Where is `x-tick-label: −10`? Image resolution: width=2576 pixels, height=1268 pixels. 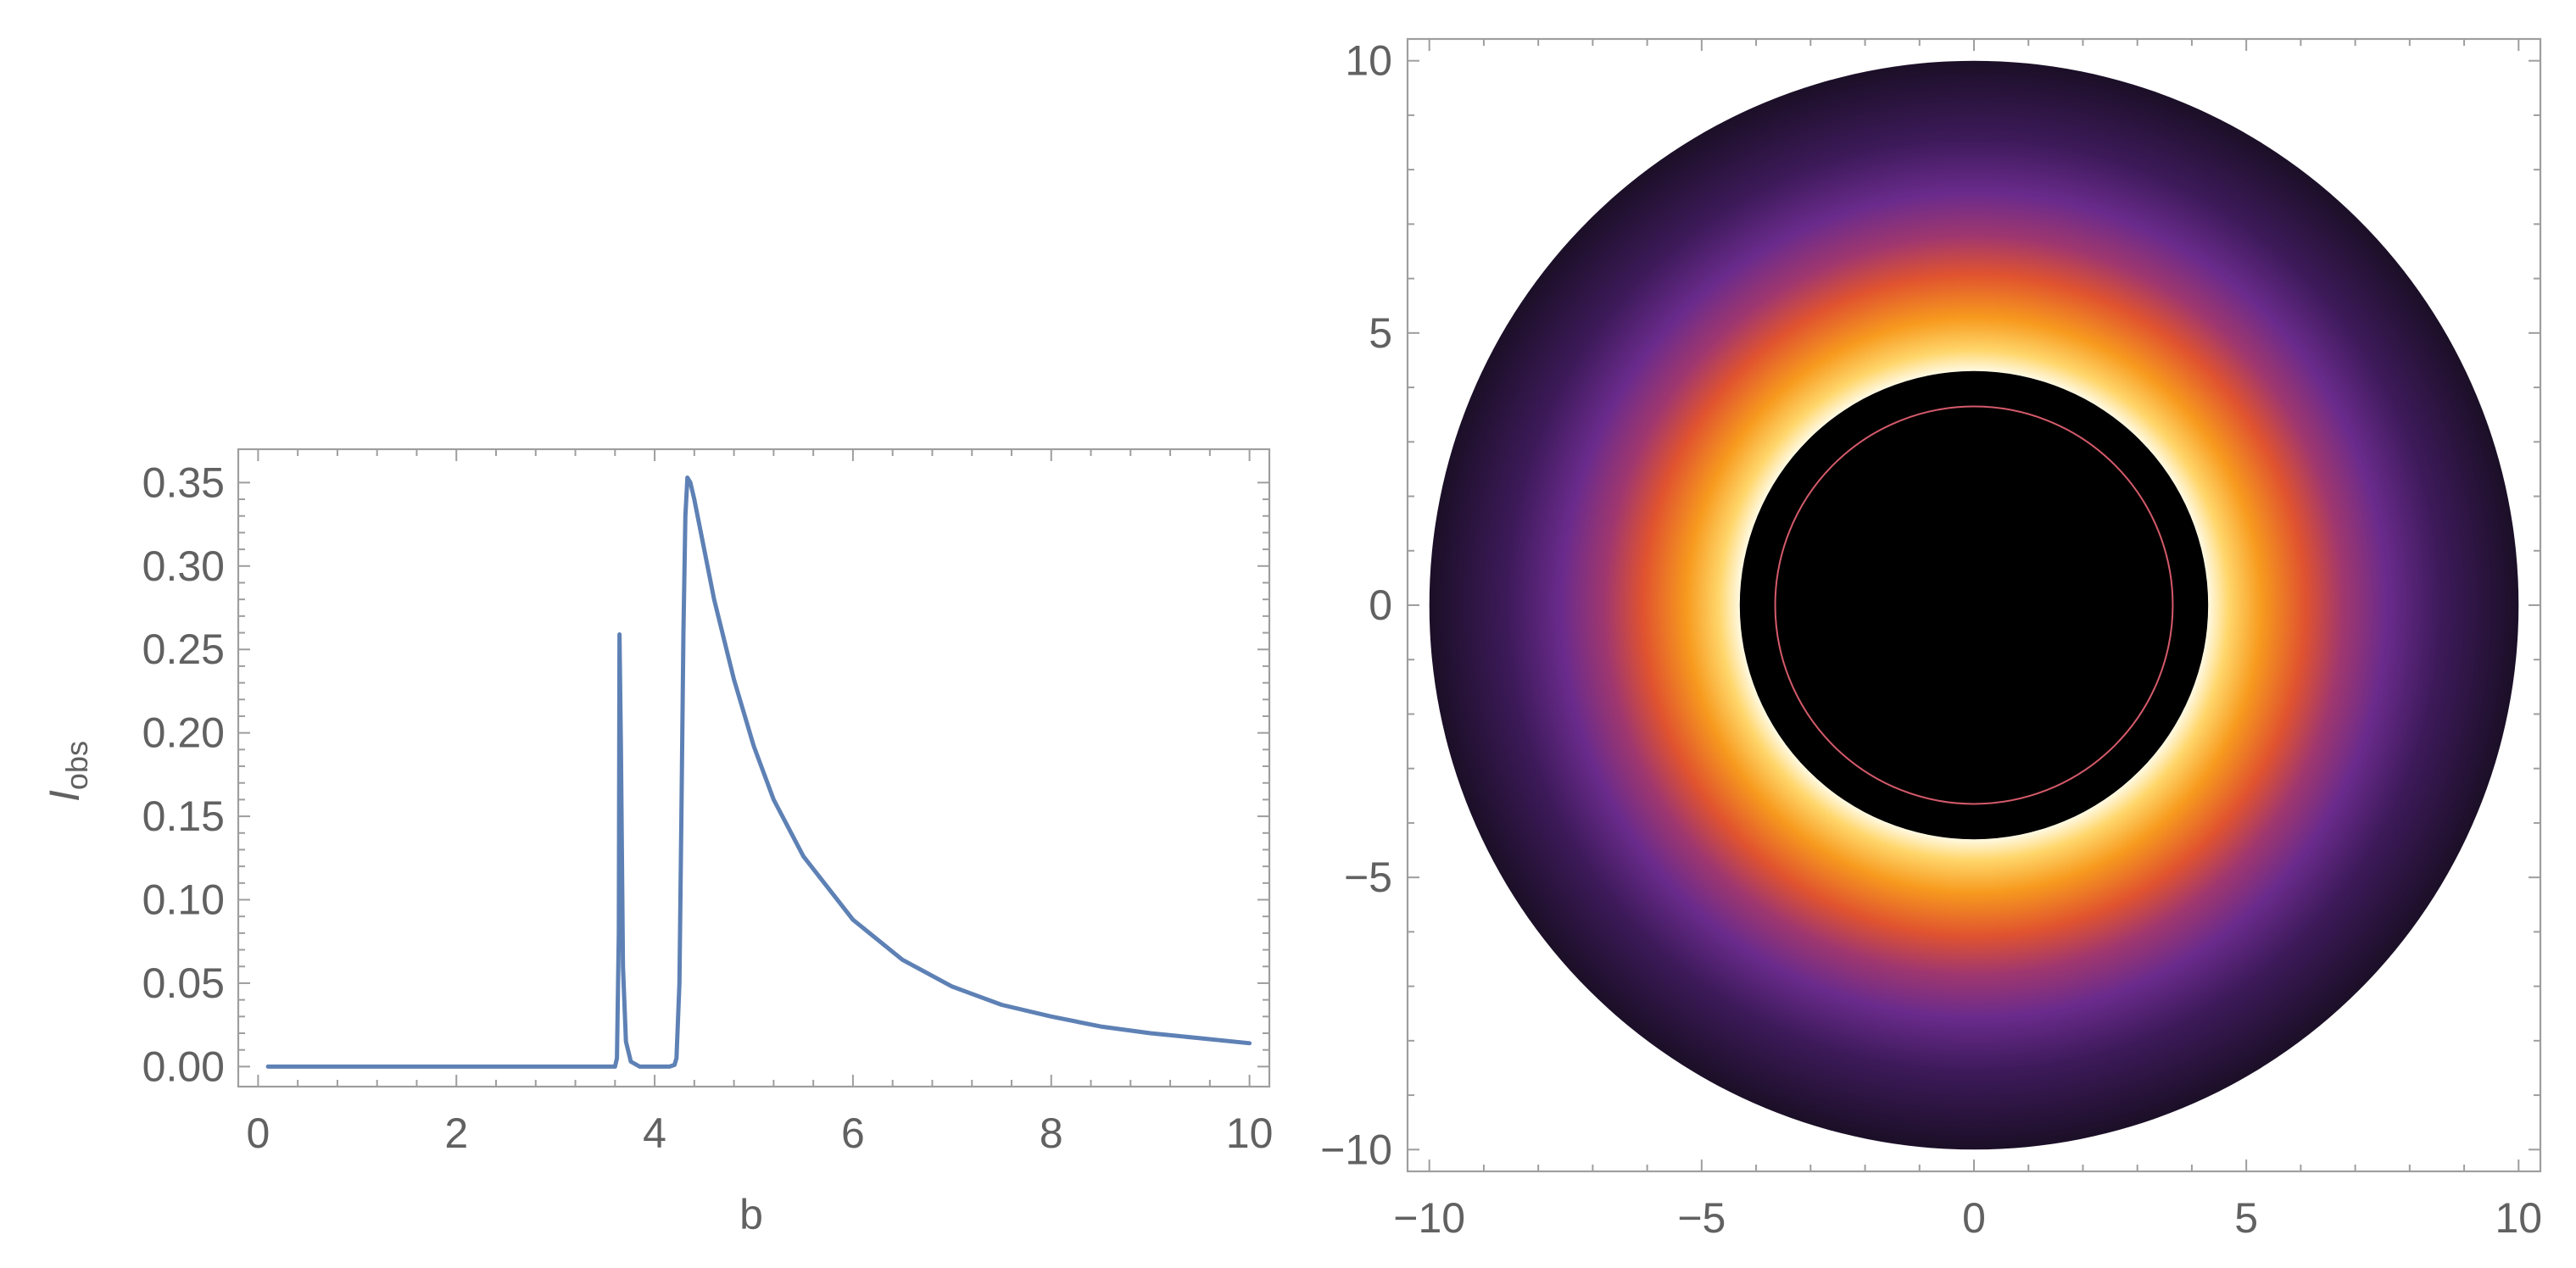
x-tick-label: −10 is located at coordinates (1429, 1218).